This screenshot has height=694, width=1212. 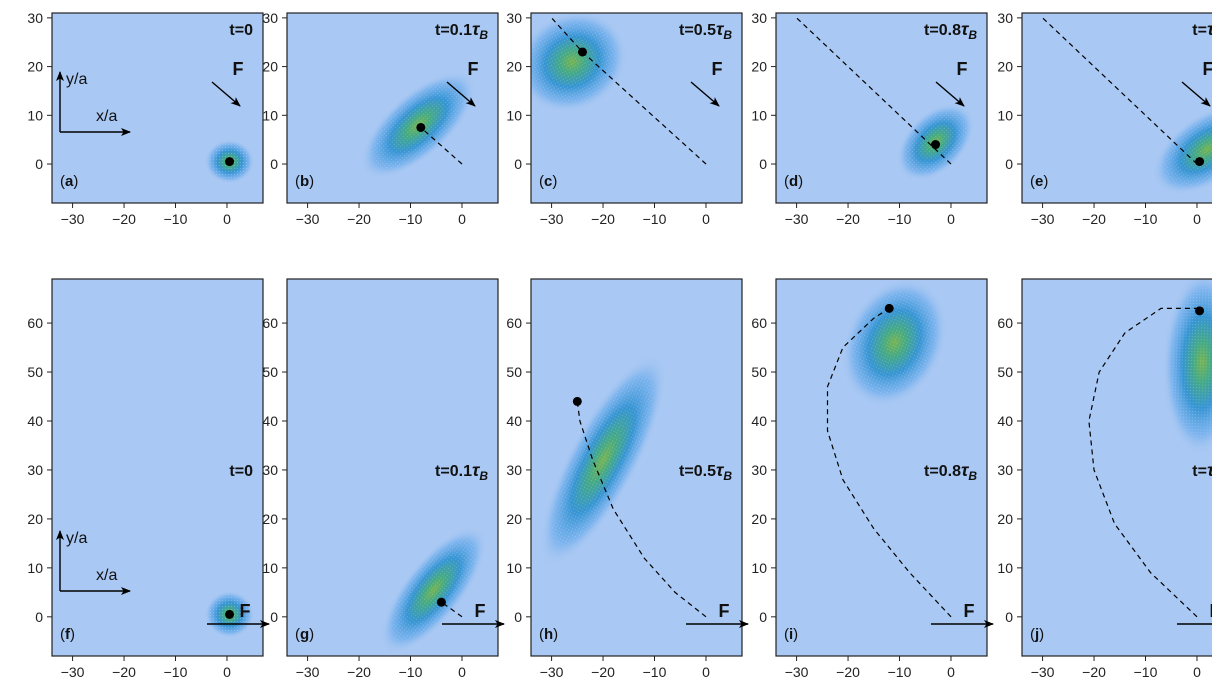 What do you see at coordinates (304, 181) in the screenshot?
I see `panel-label: (b)` at bounding box center [304, 181].